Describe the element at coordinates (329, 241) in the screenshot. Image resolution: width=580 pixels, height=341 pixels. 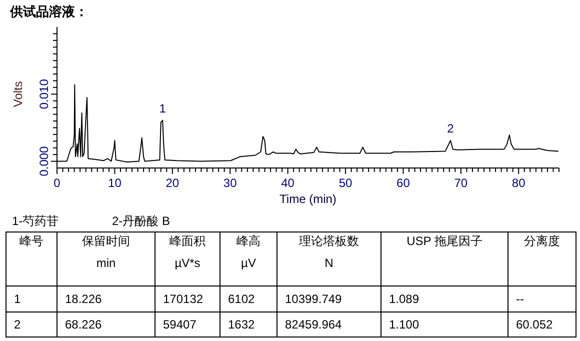
I see `category-label: 理论塔板数` at that location.